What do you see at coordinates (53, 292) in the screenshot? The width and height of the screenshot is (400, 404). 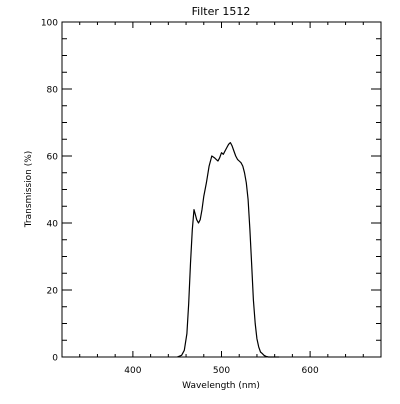 I see `y-tick-label: 20` at bounding box center [53, 292].